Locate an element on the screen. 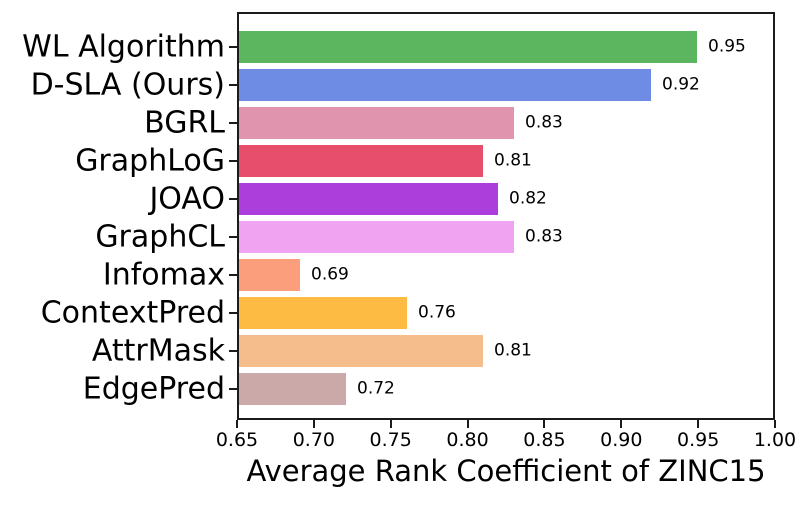 The width and height of the screenshot is (809, 505). x-tick-label-0.90: 0.90 is located at coordinates (621, 440).